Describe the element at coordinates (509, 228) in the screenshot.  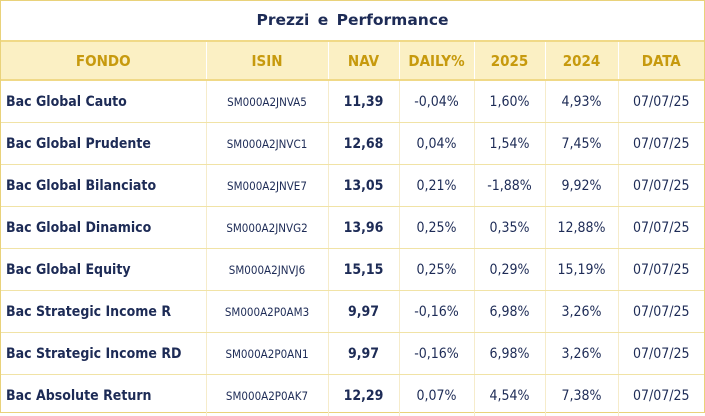
I see `fund-2025: 0,35%` at that location.